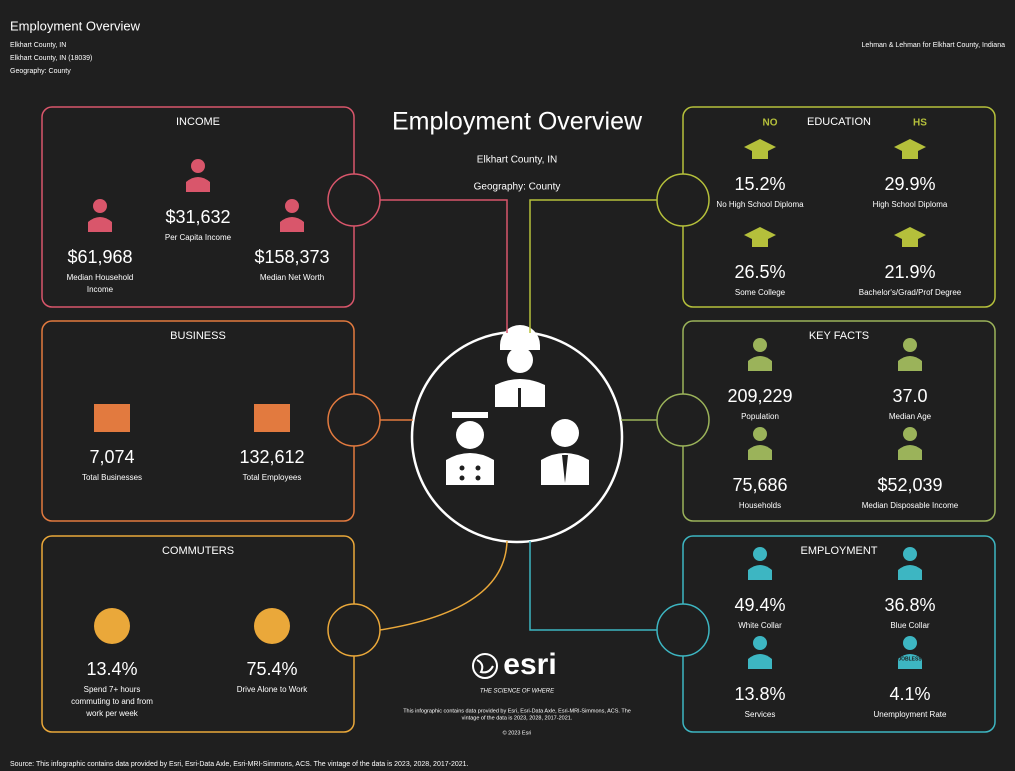 The height and width of the screenshot is (771, 1015). I want to click on stat-value: 13.4%, so click(111, 669).